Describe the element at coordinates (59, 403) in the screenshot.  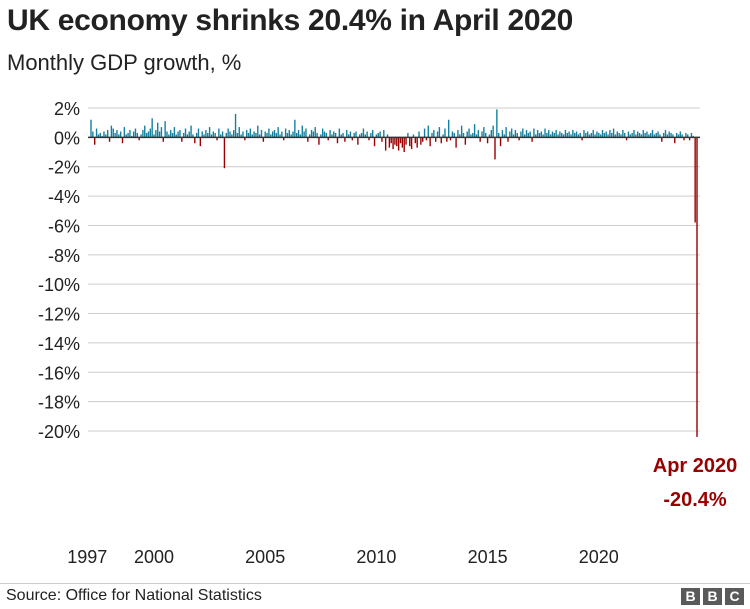
I see `y-tick-label: -18%` at that location.